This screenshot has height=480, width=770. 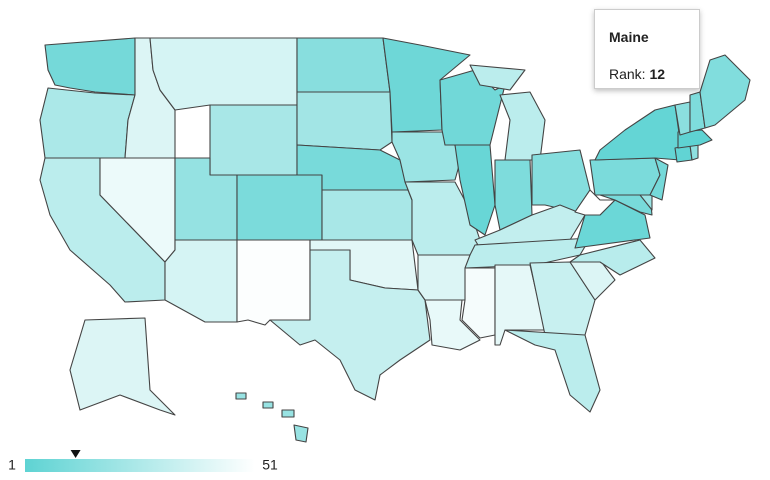 What do you see at coordinates (629, 37) in the screenshot?
I see `tooltip-title: Maine` at bounding box center [629, 37].